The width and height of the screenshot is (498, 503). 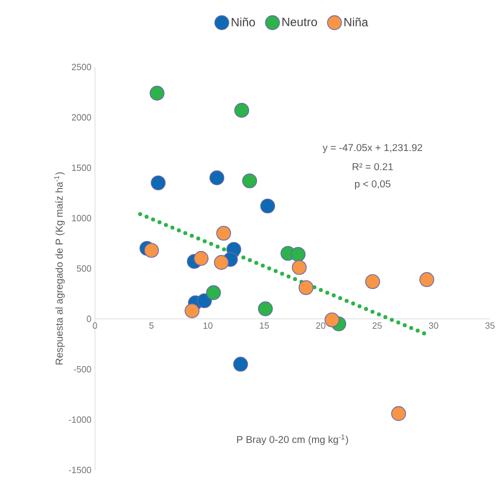 What do you see at coordinates (377, 325) in the screenshot?
I see `x-tick-label: 25` at bounding box center [377, 325].